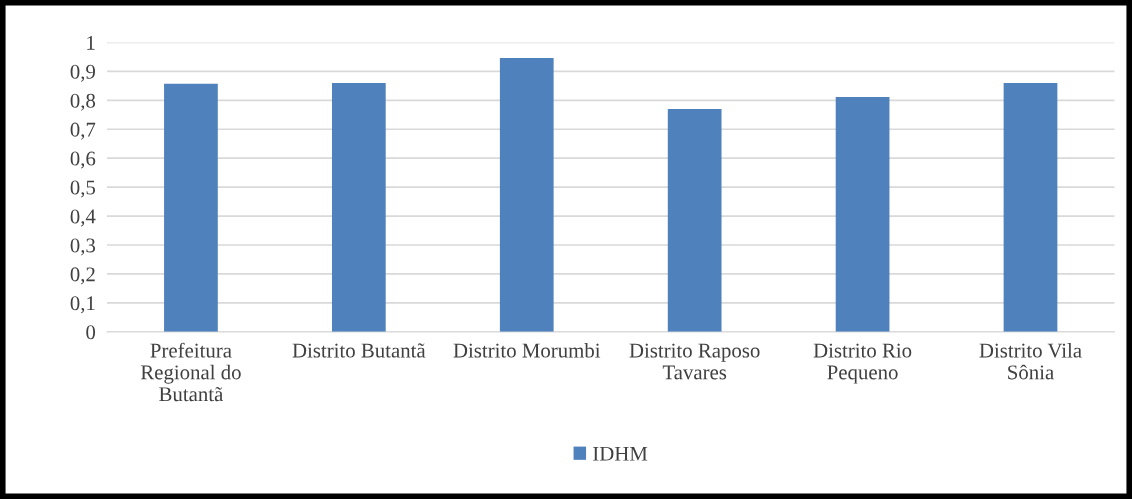  I want to click on y-tick-label: 0,9, so click(83, 73).